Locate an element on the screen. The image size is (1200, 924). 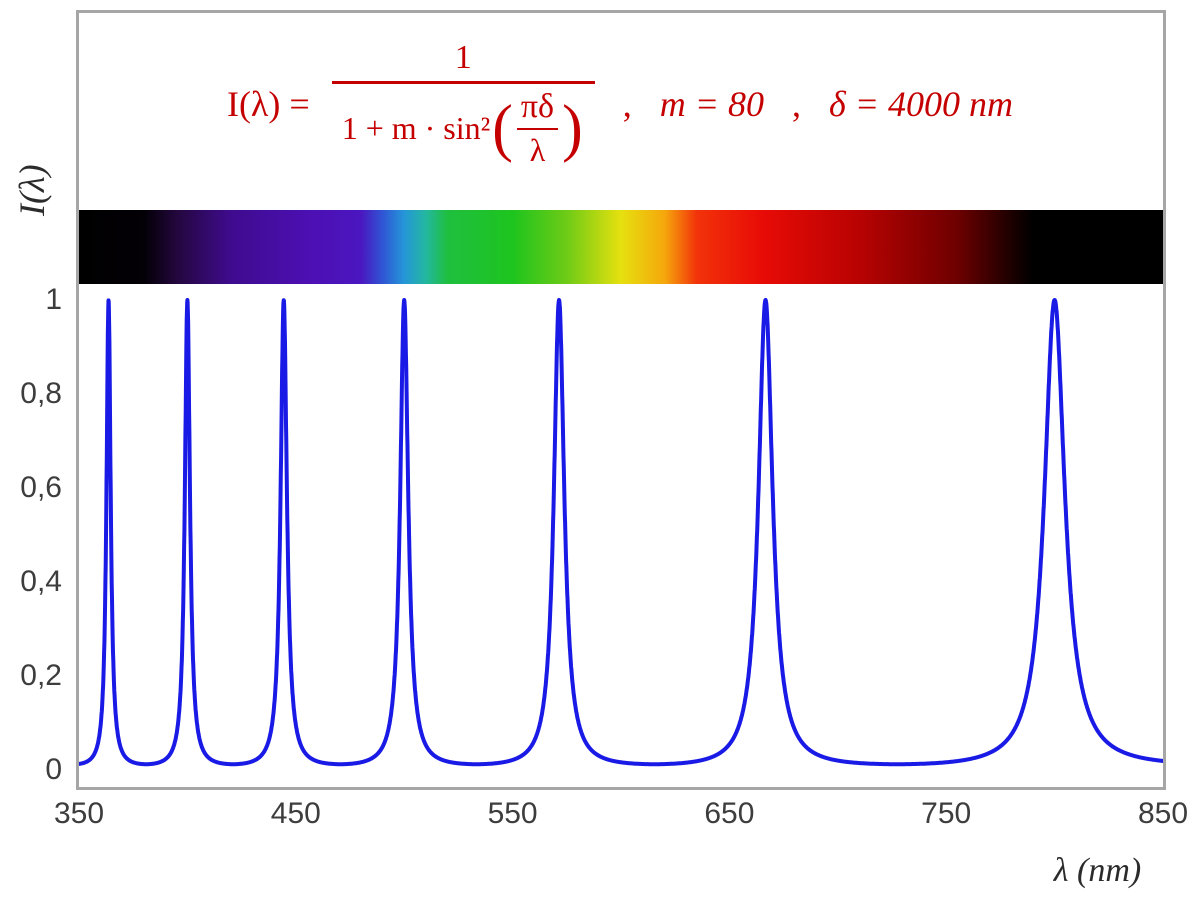
fraction-bar is located at coordinates (463, 82).